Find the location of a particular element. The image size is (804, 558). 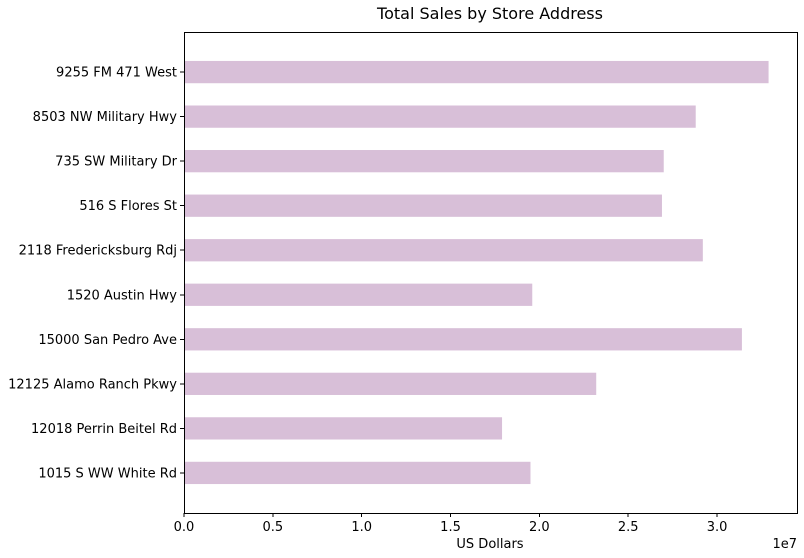

x-tick-label: 2.0 is located at coordinates (539, 527).